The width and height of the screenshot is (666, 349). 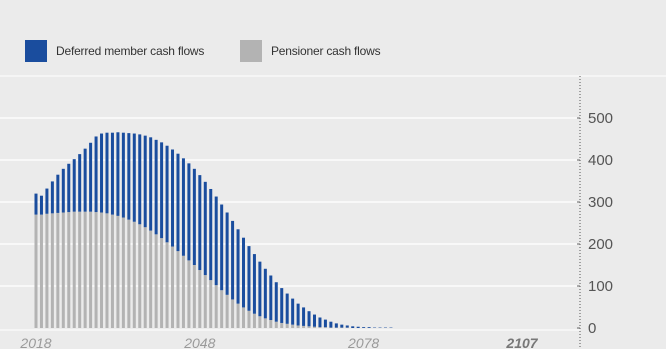 What do you see at coordinates (140, 276) in the screenshot?
I see `bar-pensioner-2037` at bounding box center [140, 276].